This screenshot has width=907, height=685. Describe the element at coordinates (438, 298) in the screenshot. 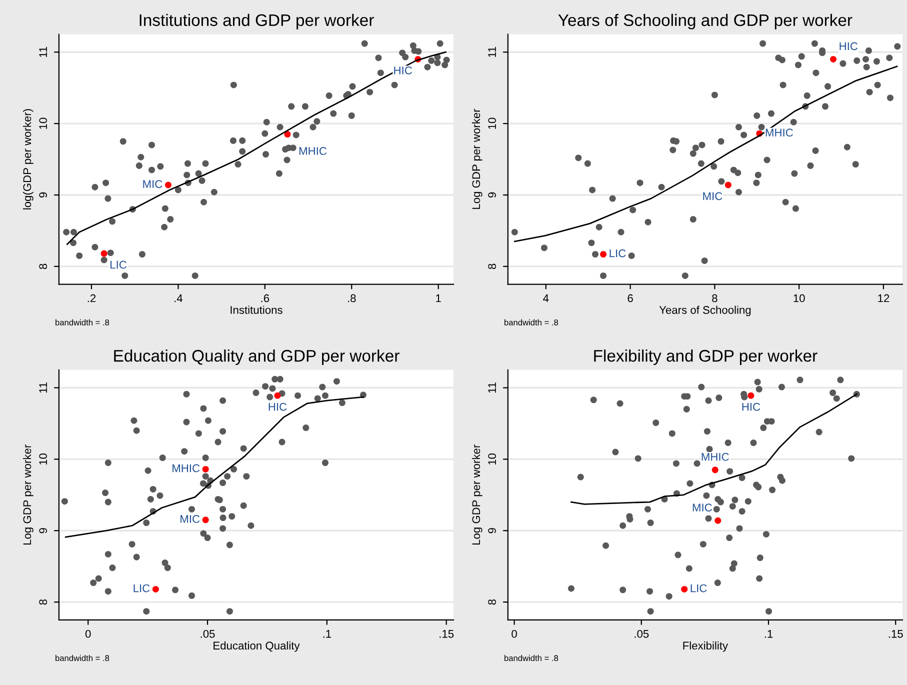

I see `x-tick-label: 1` at that location.